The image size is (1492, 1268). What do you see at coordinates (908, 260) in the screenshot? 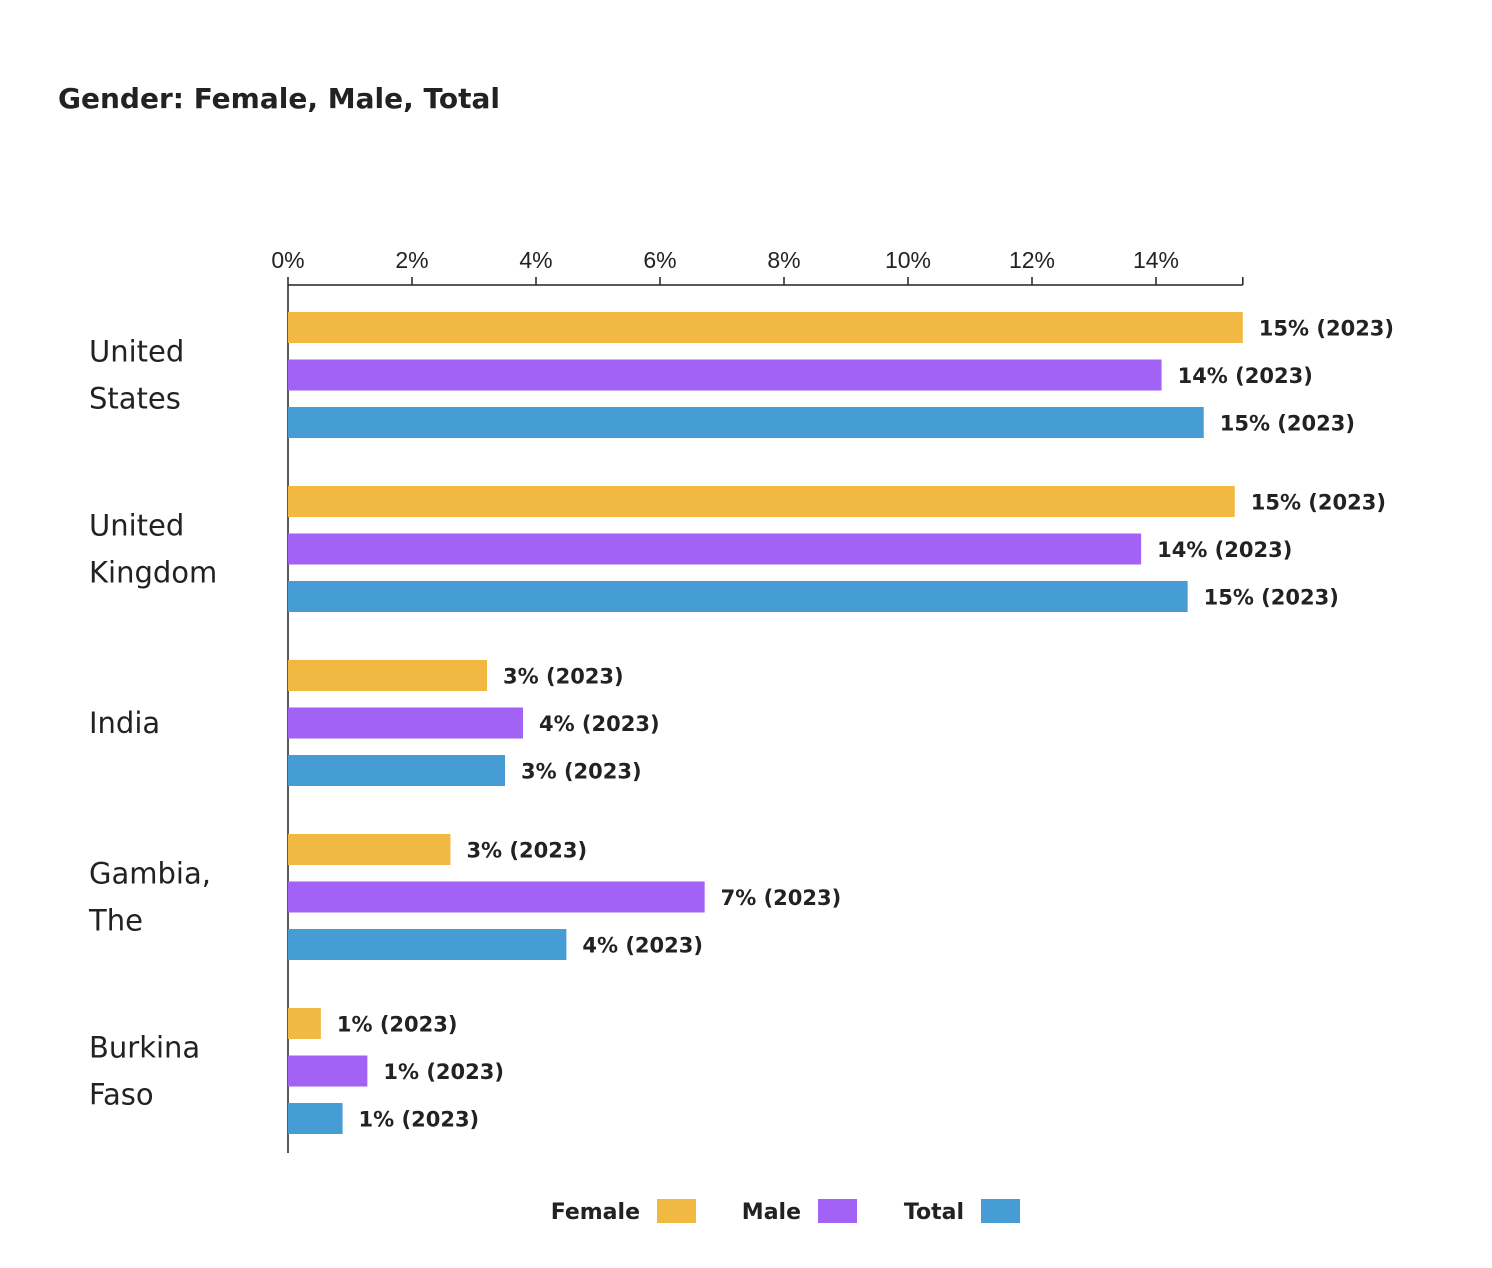
I see `x-tick-label: 10%` at bounding box center [908, 260].